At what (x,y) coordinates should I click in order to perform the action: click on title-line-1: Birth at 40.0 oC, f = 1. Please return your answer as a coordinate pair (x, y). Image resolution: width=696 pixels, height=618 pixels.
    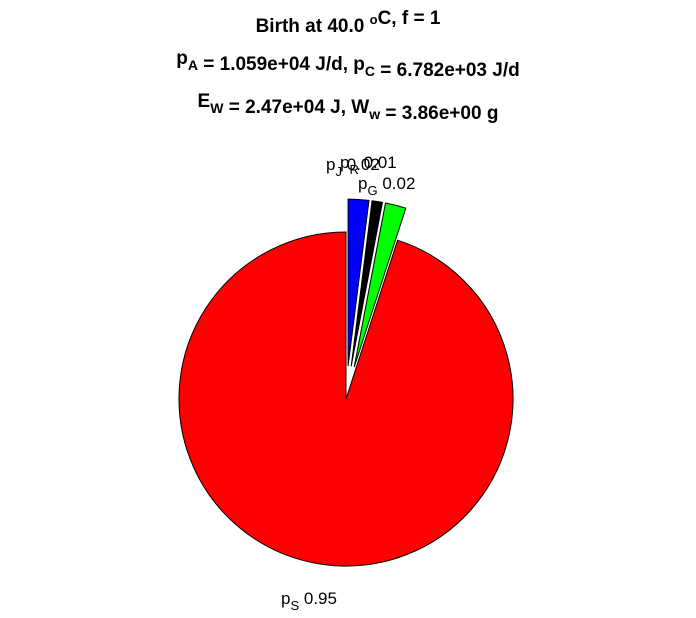
    Looking at the image, I should click on (348, 22).